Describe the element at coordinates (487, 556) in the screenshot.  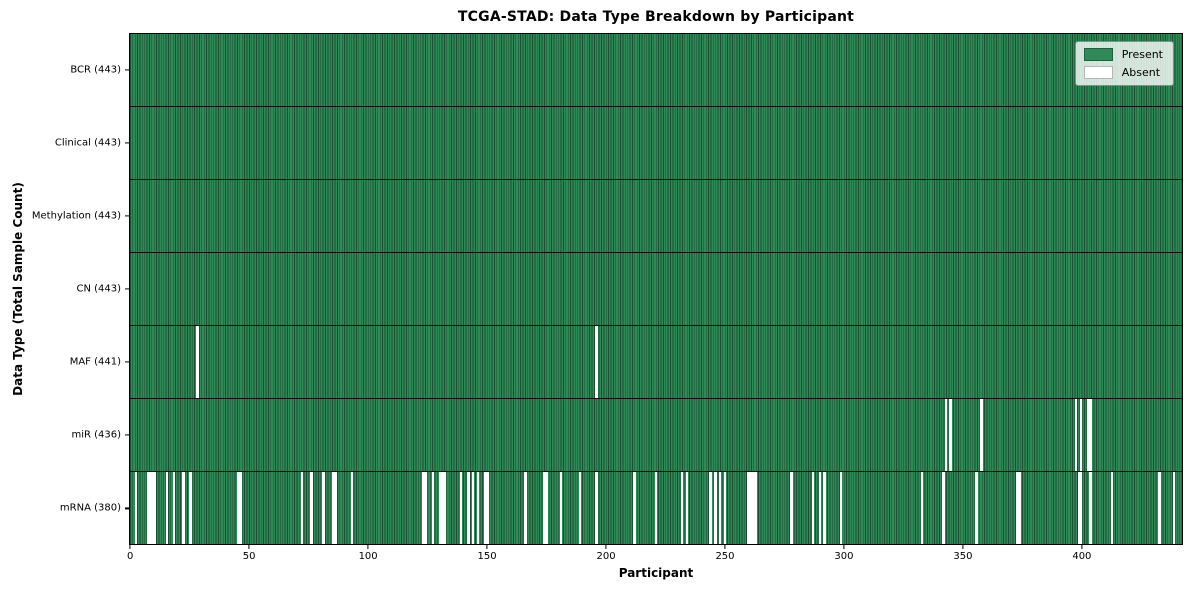
I see `x-tick-label: 150` at that location.